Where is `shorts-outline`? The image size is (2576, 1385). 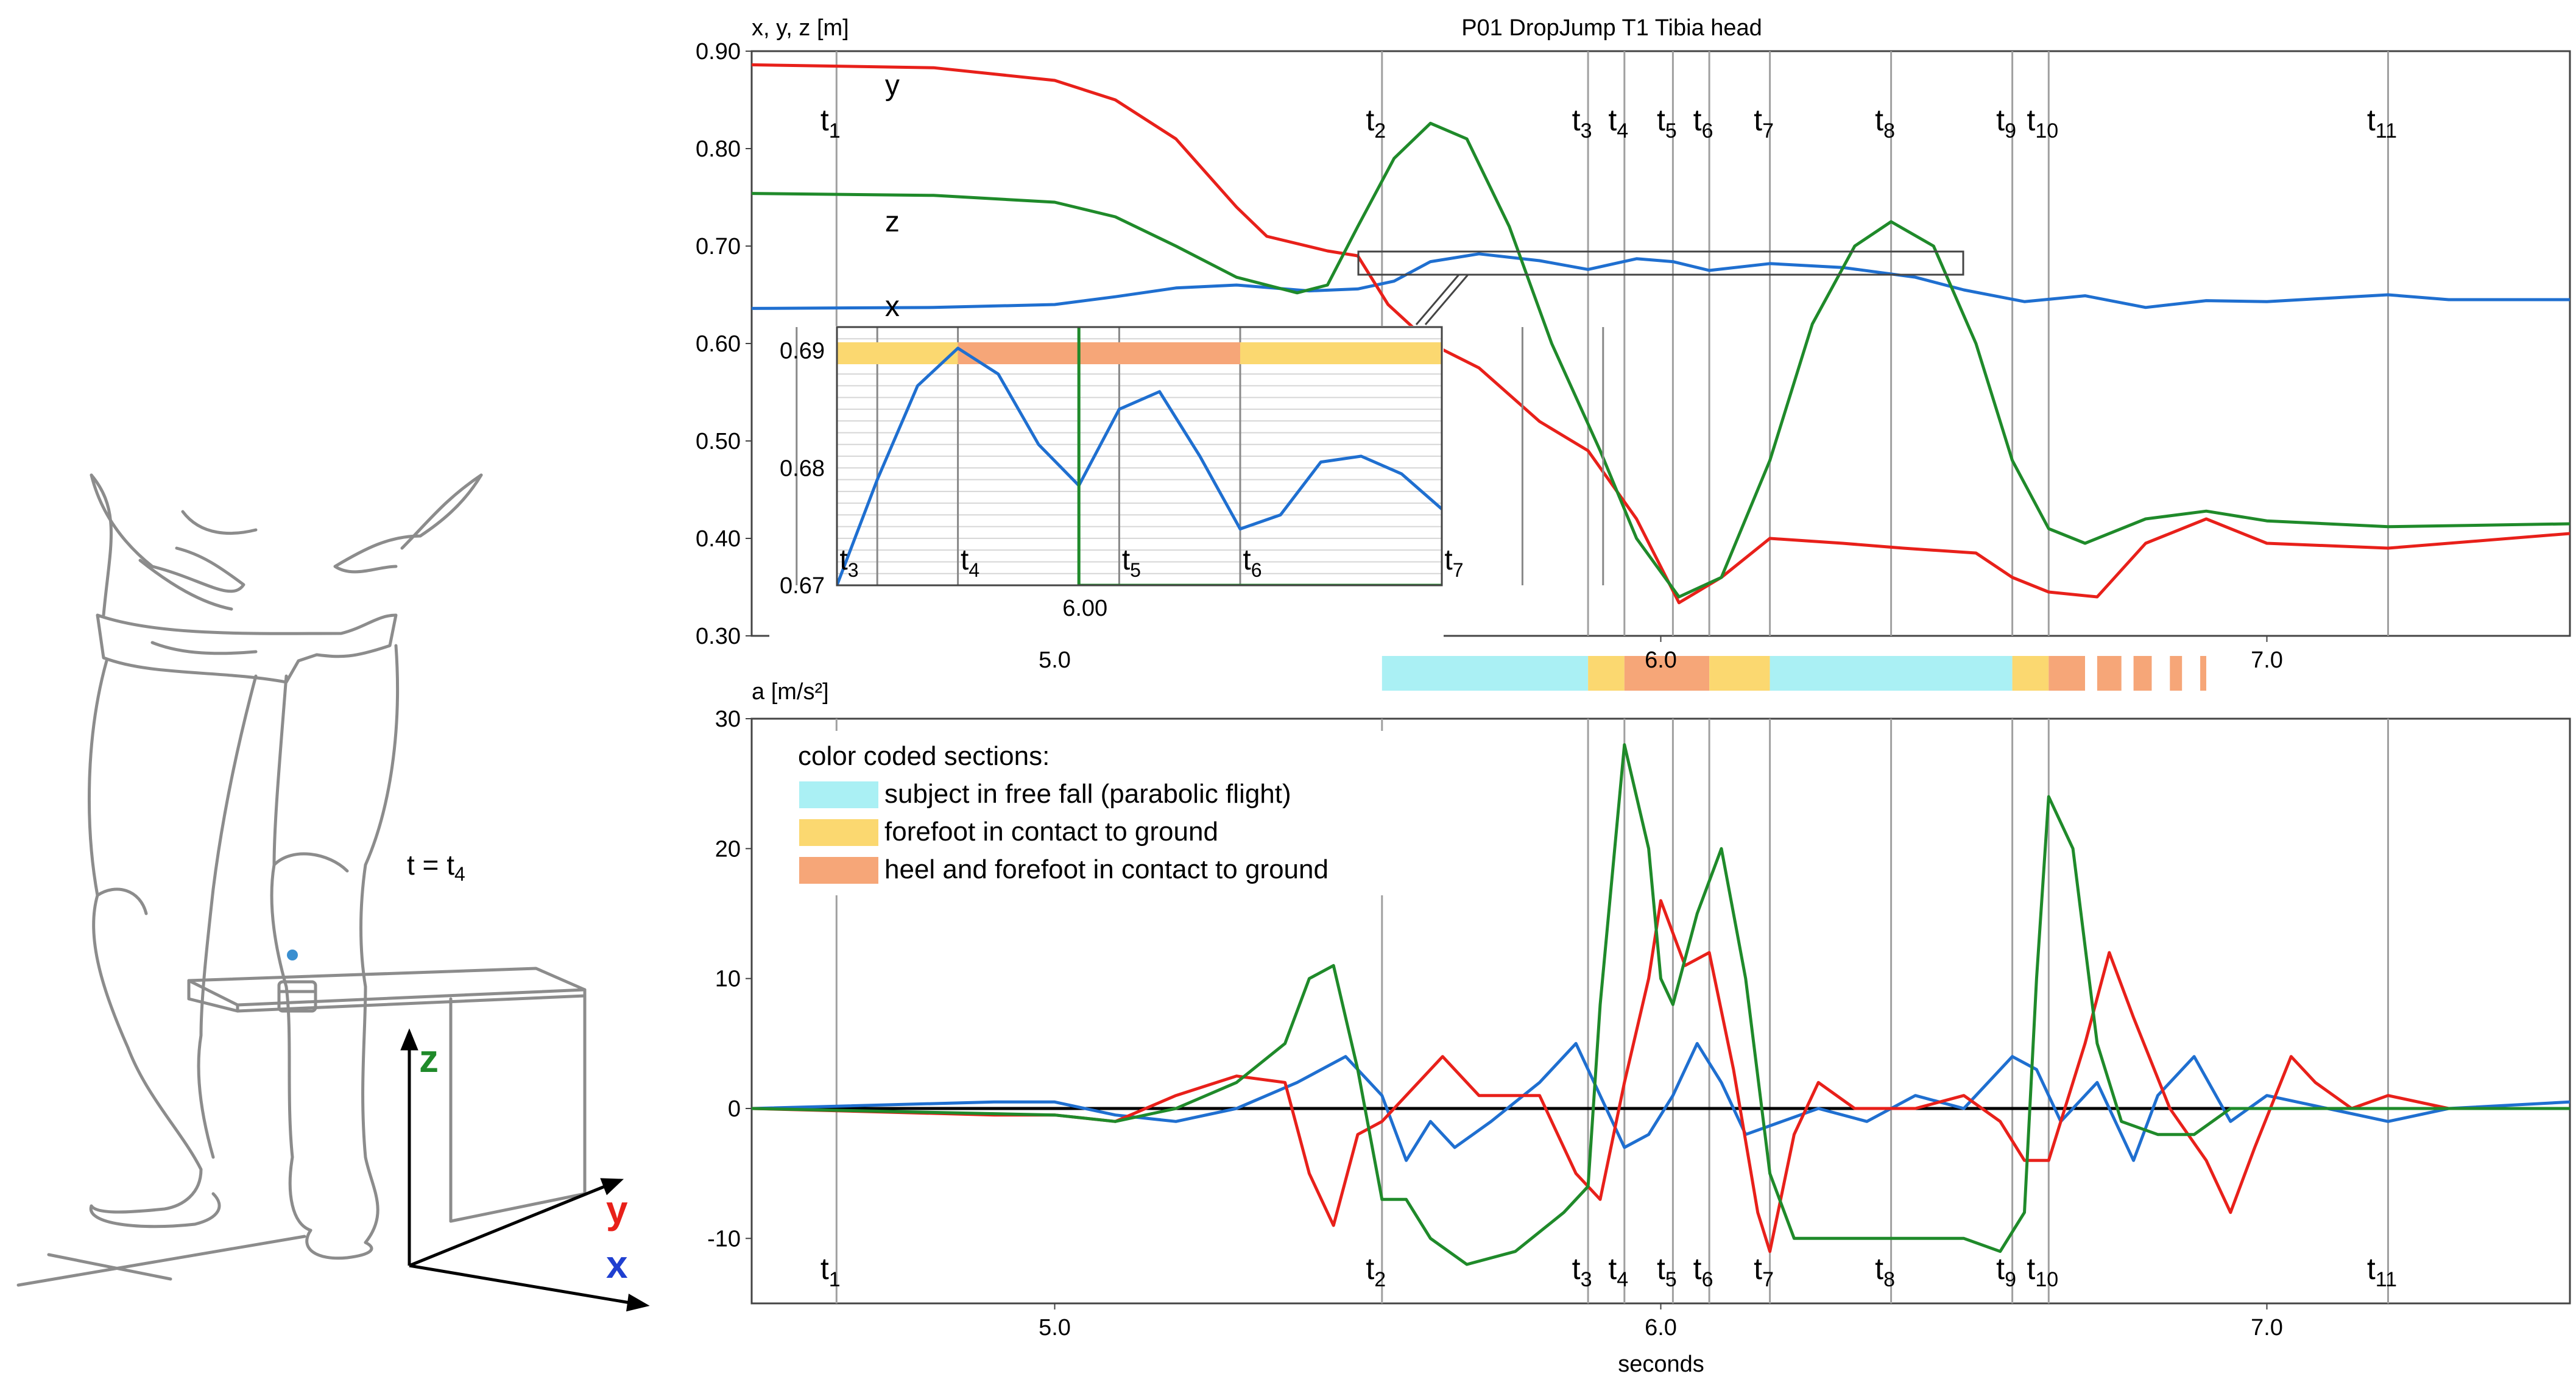 shorts-outline is located at coordinates (247, 648).